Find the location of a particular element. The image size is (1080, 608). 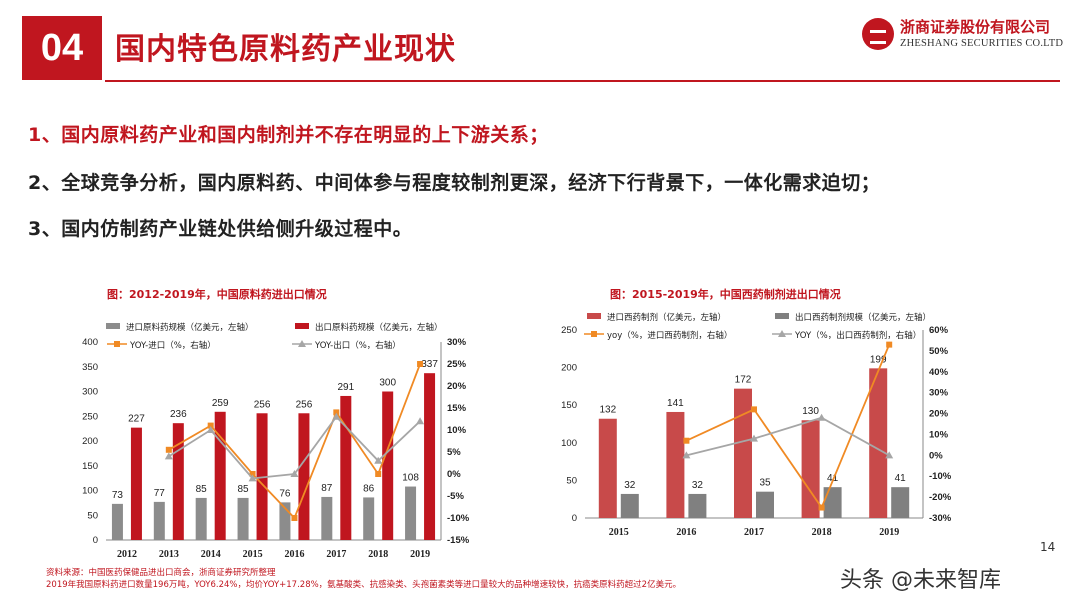

key-point-3: 3、国内仿制药产业链处供给侧升级过程中。 is located at coordinates (220, 229).